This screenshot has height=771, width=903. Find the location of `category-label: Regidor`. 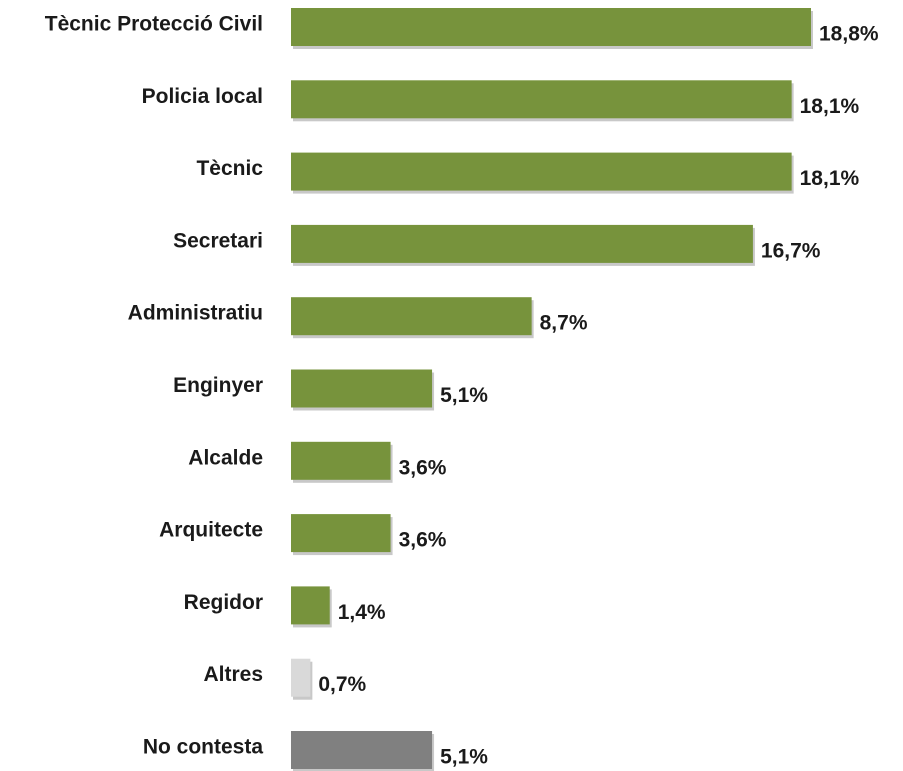

category-label: Regidor is located at coordinates (223, 602).